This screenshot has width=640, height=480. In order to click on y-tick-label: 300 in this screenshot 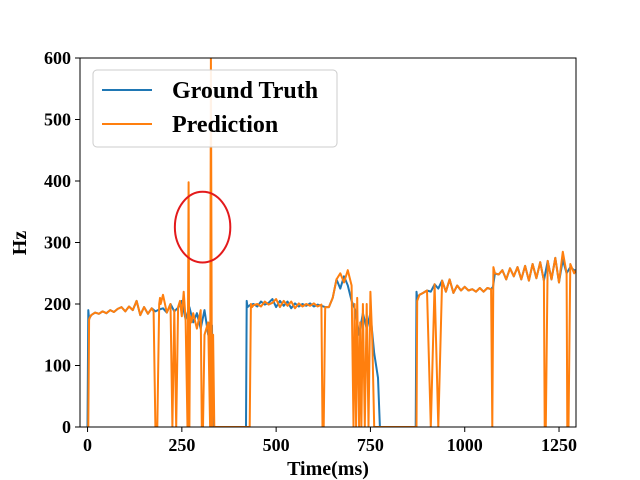, I will do `click(57, 243)`.